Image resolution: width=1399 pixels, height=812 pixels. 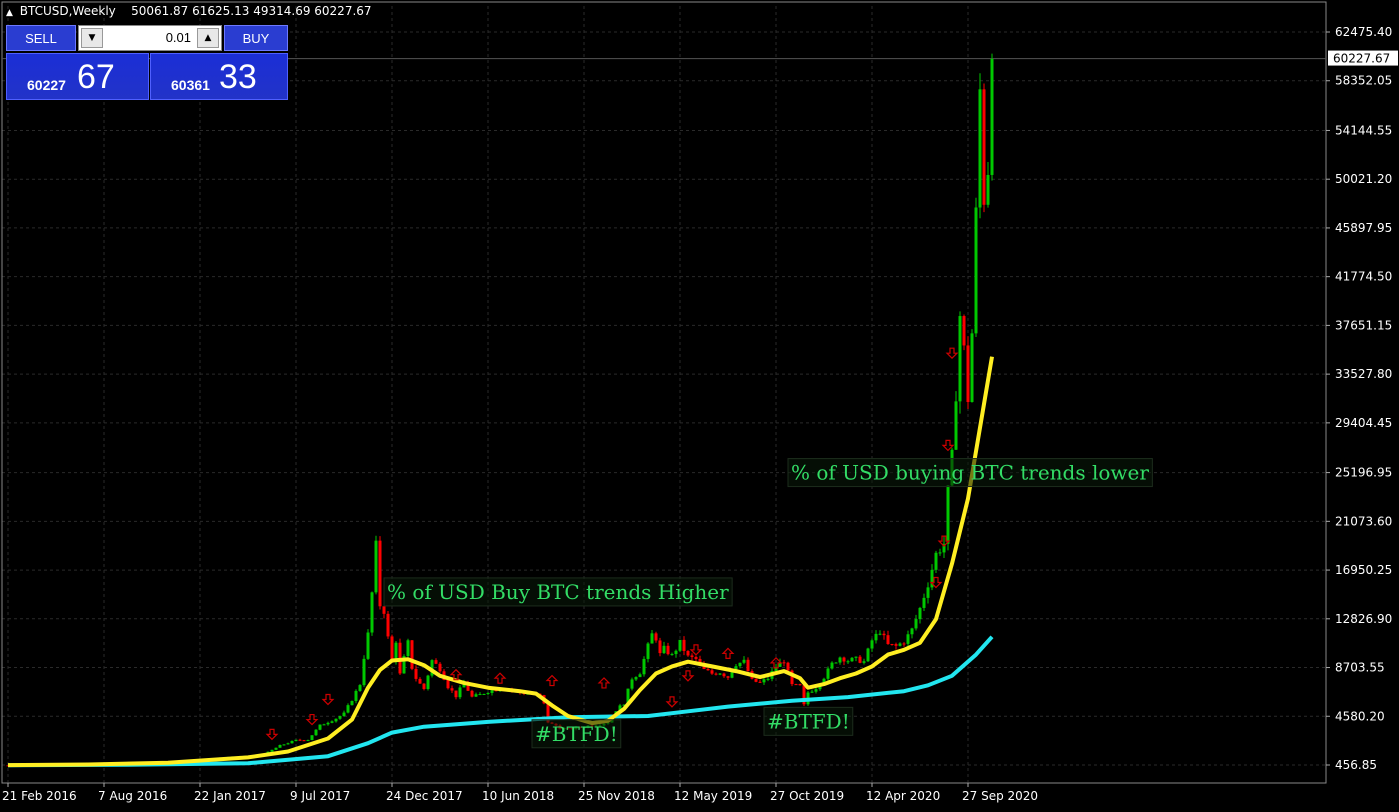 What do you see at coordinates (903, 796) in the screenshot?
I see `x-tick-label: 12 Apr 2020` at bounding box center [903, 796].